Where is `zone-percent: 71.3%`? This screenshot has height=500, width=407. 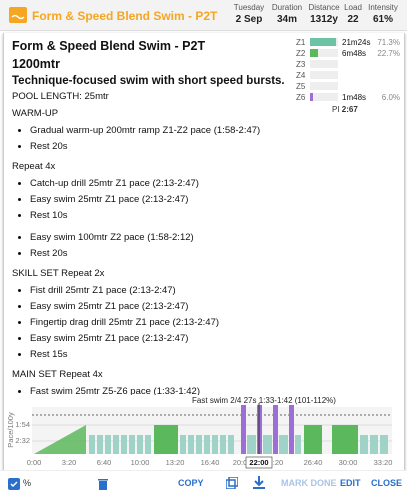
zone-percent: 71.3% is located at coordinates (388, 42).